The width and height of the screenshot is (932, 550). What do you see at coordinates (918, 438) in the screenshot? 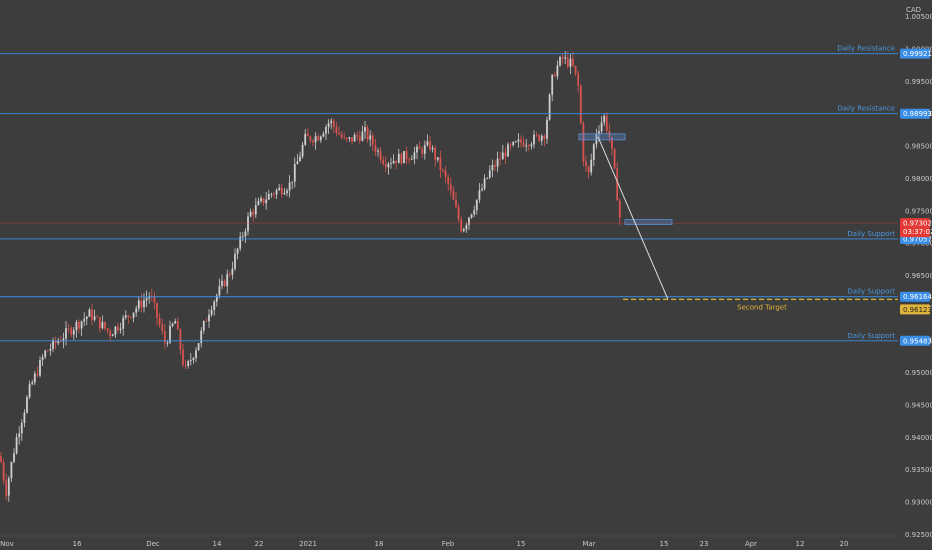
I see `y-tick-label: 0.94000` at bounding box center [918, 438].